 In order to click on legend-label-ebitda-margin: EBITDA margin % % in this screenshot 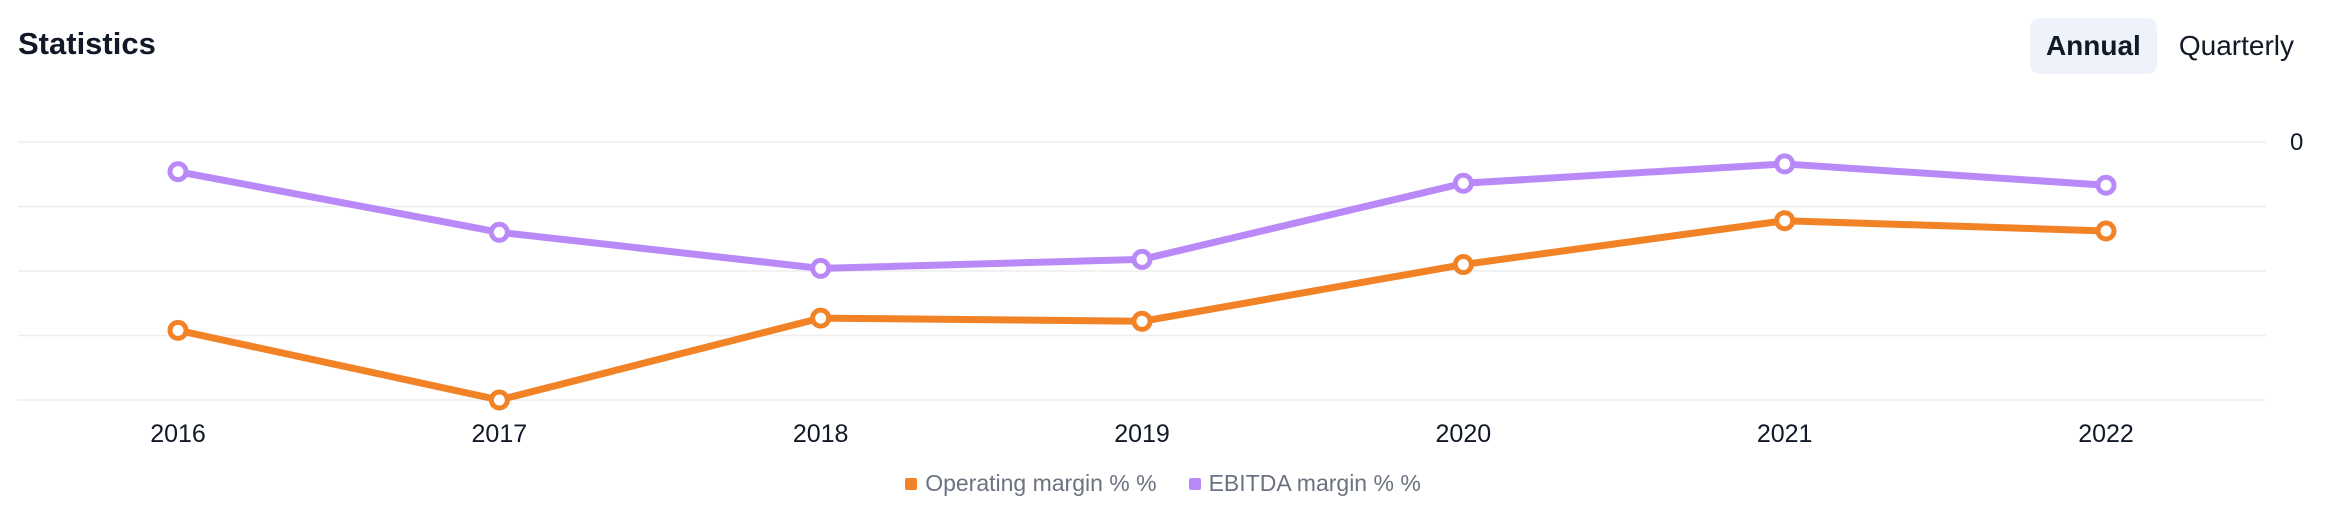, I will do `click(1314, 483)`.